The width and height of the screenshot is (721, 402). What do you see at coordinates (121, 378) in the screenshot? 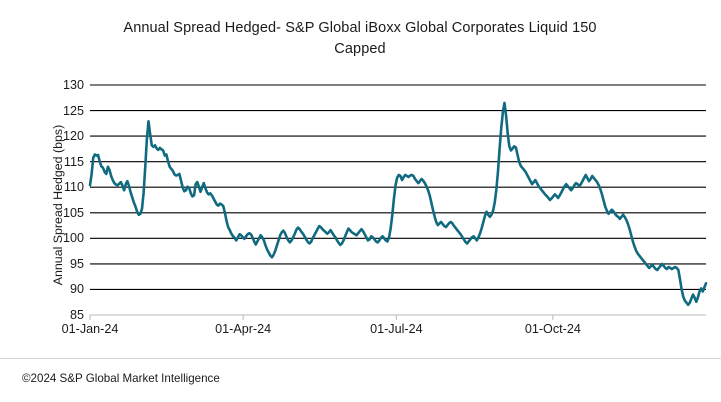
I see `copyright-note: ©2024 S&P Global Market Intelligence` at bounding box center [121, 378].